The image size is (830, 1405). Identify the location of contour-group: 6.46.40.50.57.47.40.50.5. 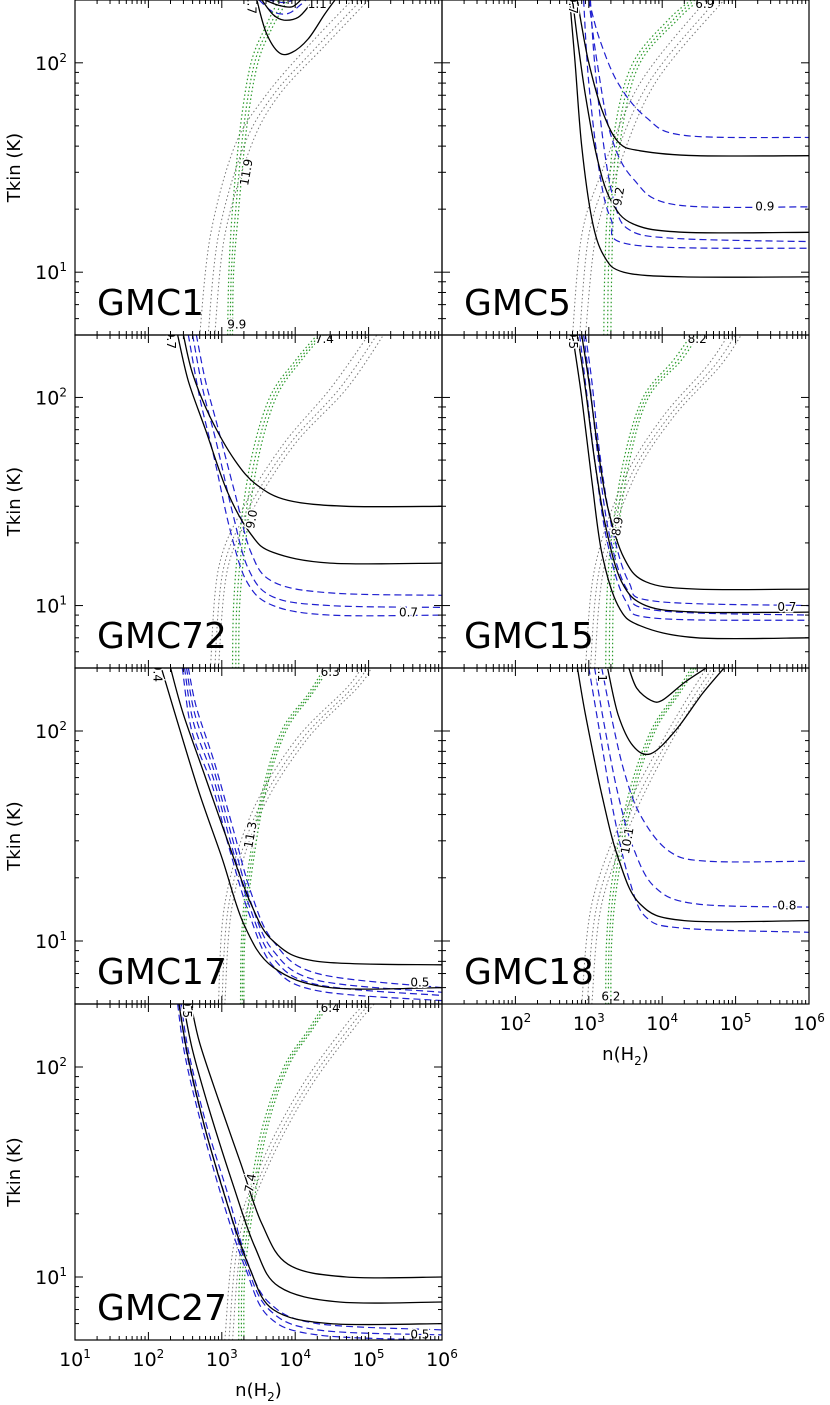
(309, 1171).